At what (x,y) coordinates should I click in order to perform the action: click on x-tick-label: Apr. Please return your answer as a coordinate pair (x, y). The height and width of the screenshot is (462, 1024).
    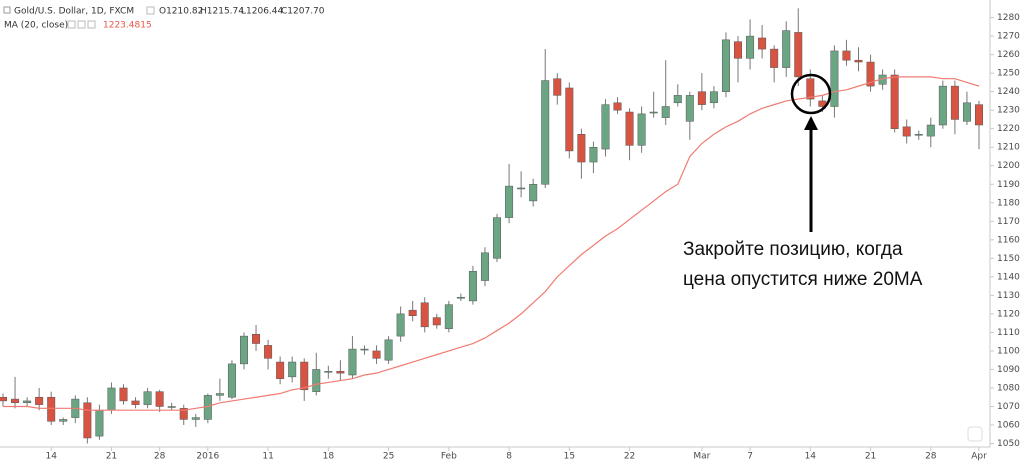
    Looking at the image, I should click on (979, 457).